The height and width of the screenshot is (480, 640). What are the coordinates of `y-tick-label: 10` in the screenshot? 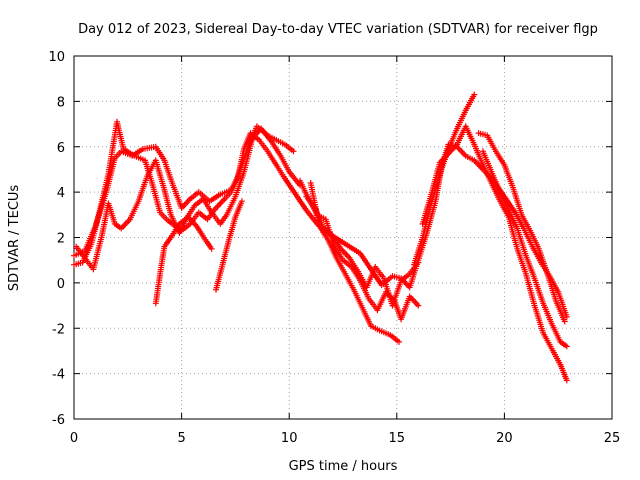 It's located at (56, 57).